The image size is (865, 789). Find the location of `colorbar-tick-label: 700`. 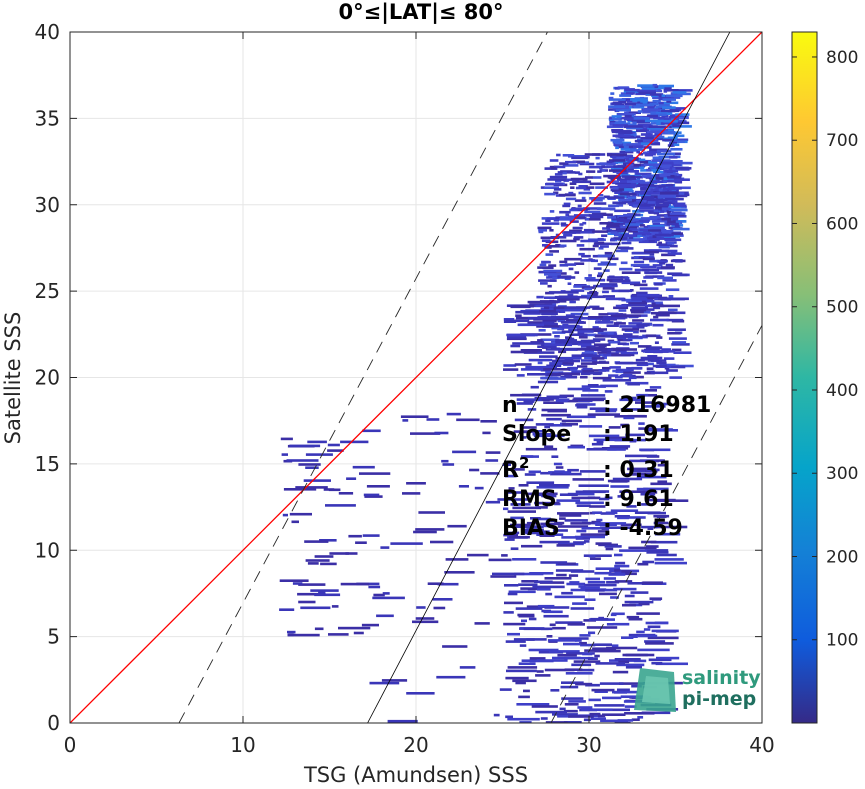

colorbar-tick-label: 700 is located at coordinates (842, 141).